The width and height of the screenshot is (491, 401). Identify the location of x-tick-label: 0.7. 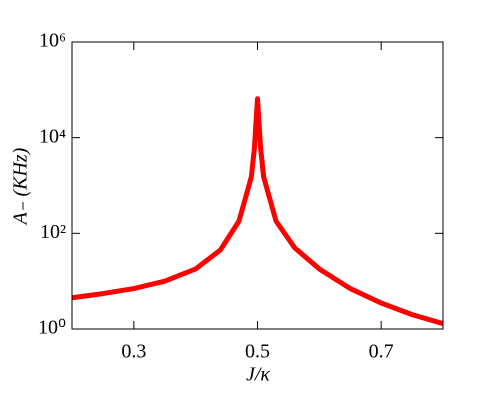
(381, 352).